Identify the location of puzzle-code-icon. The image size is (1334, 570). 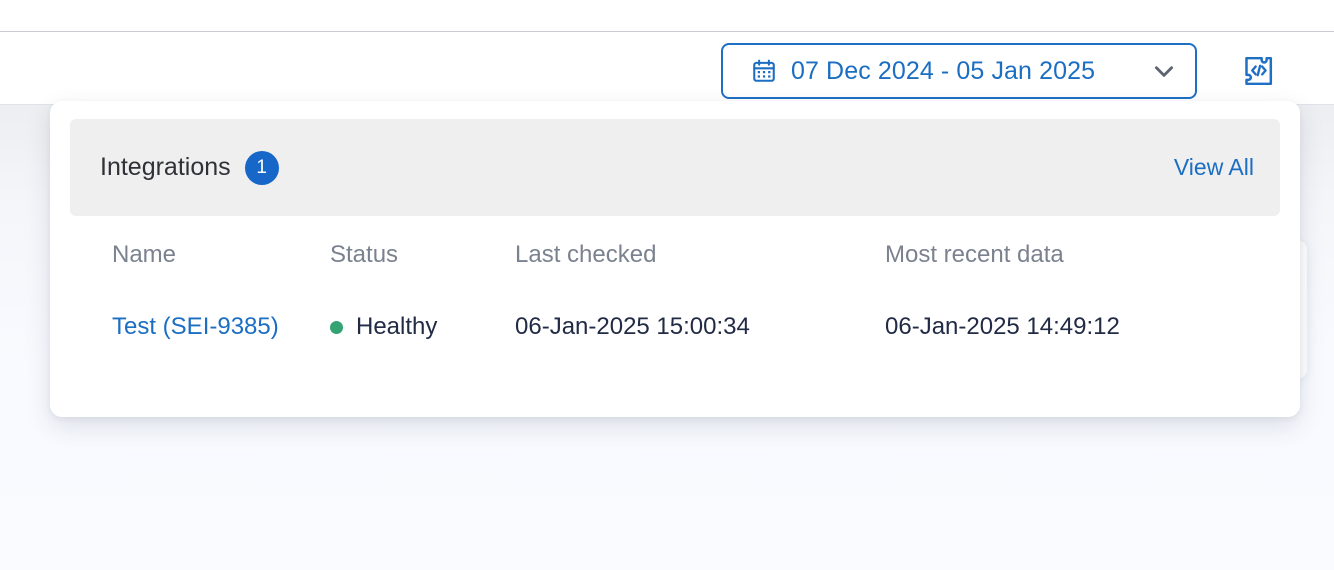
(1258, 72).